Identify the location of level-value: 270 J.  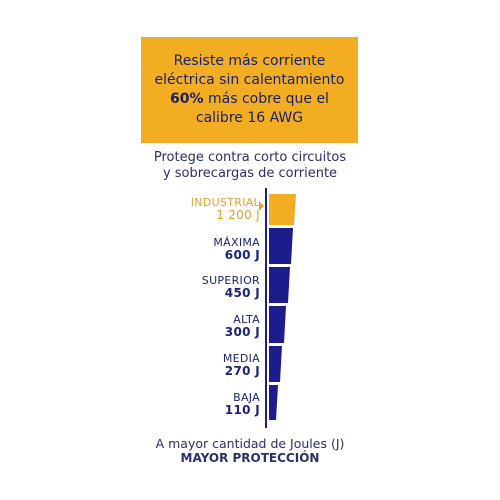
(242, 371).